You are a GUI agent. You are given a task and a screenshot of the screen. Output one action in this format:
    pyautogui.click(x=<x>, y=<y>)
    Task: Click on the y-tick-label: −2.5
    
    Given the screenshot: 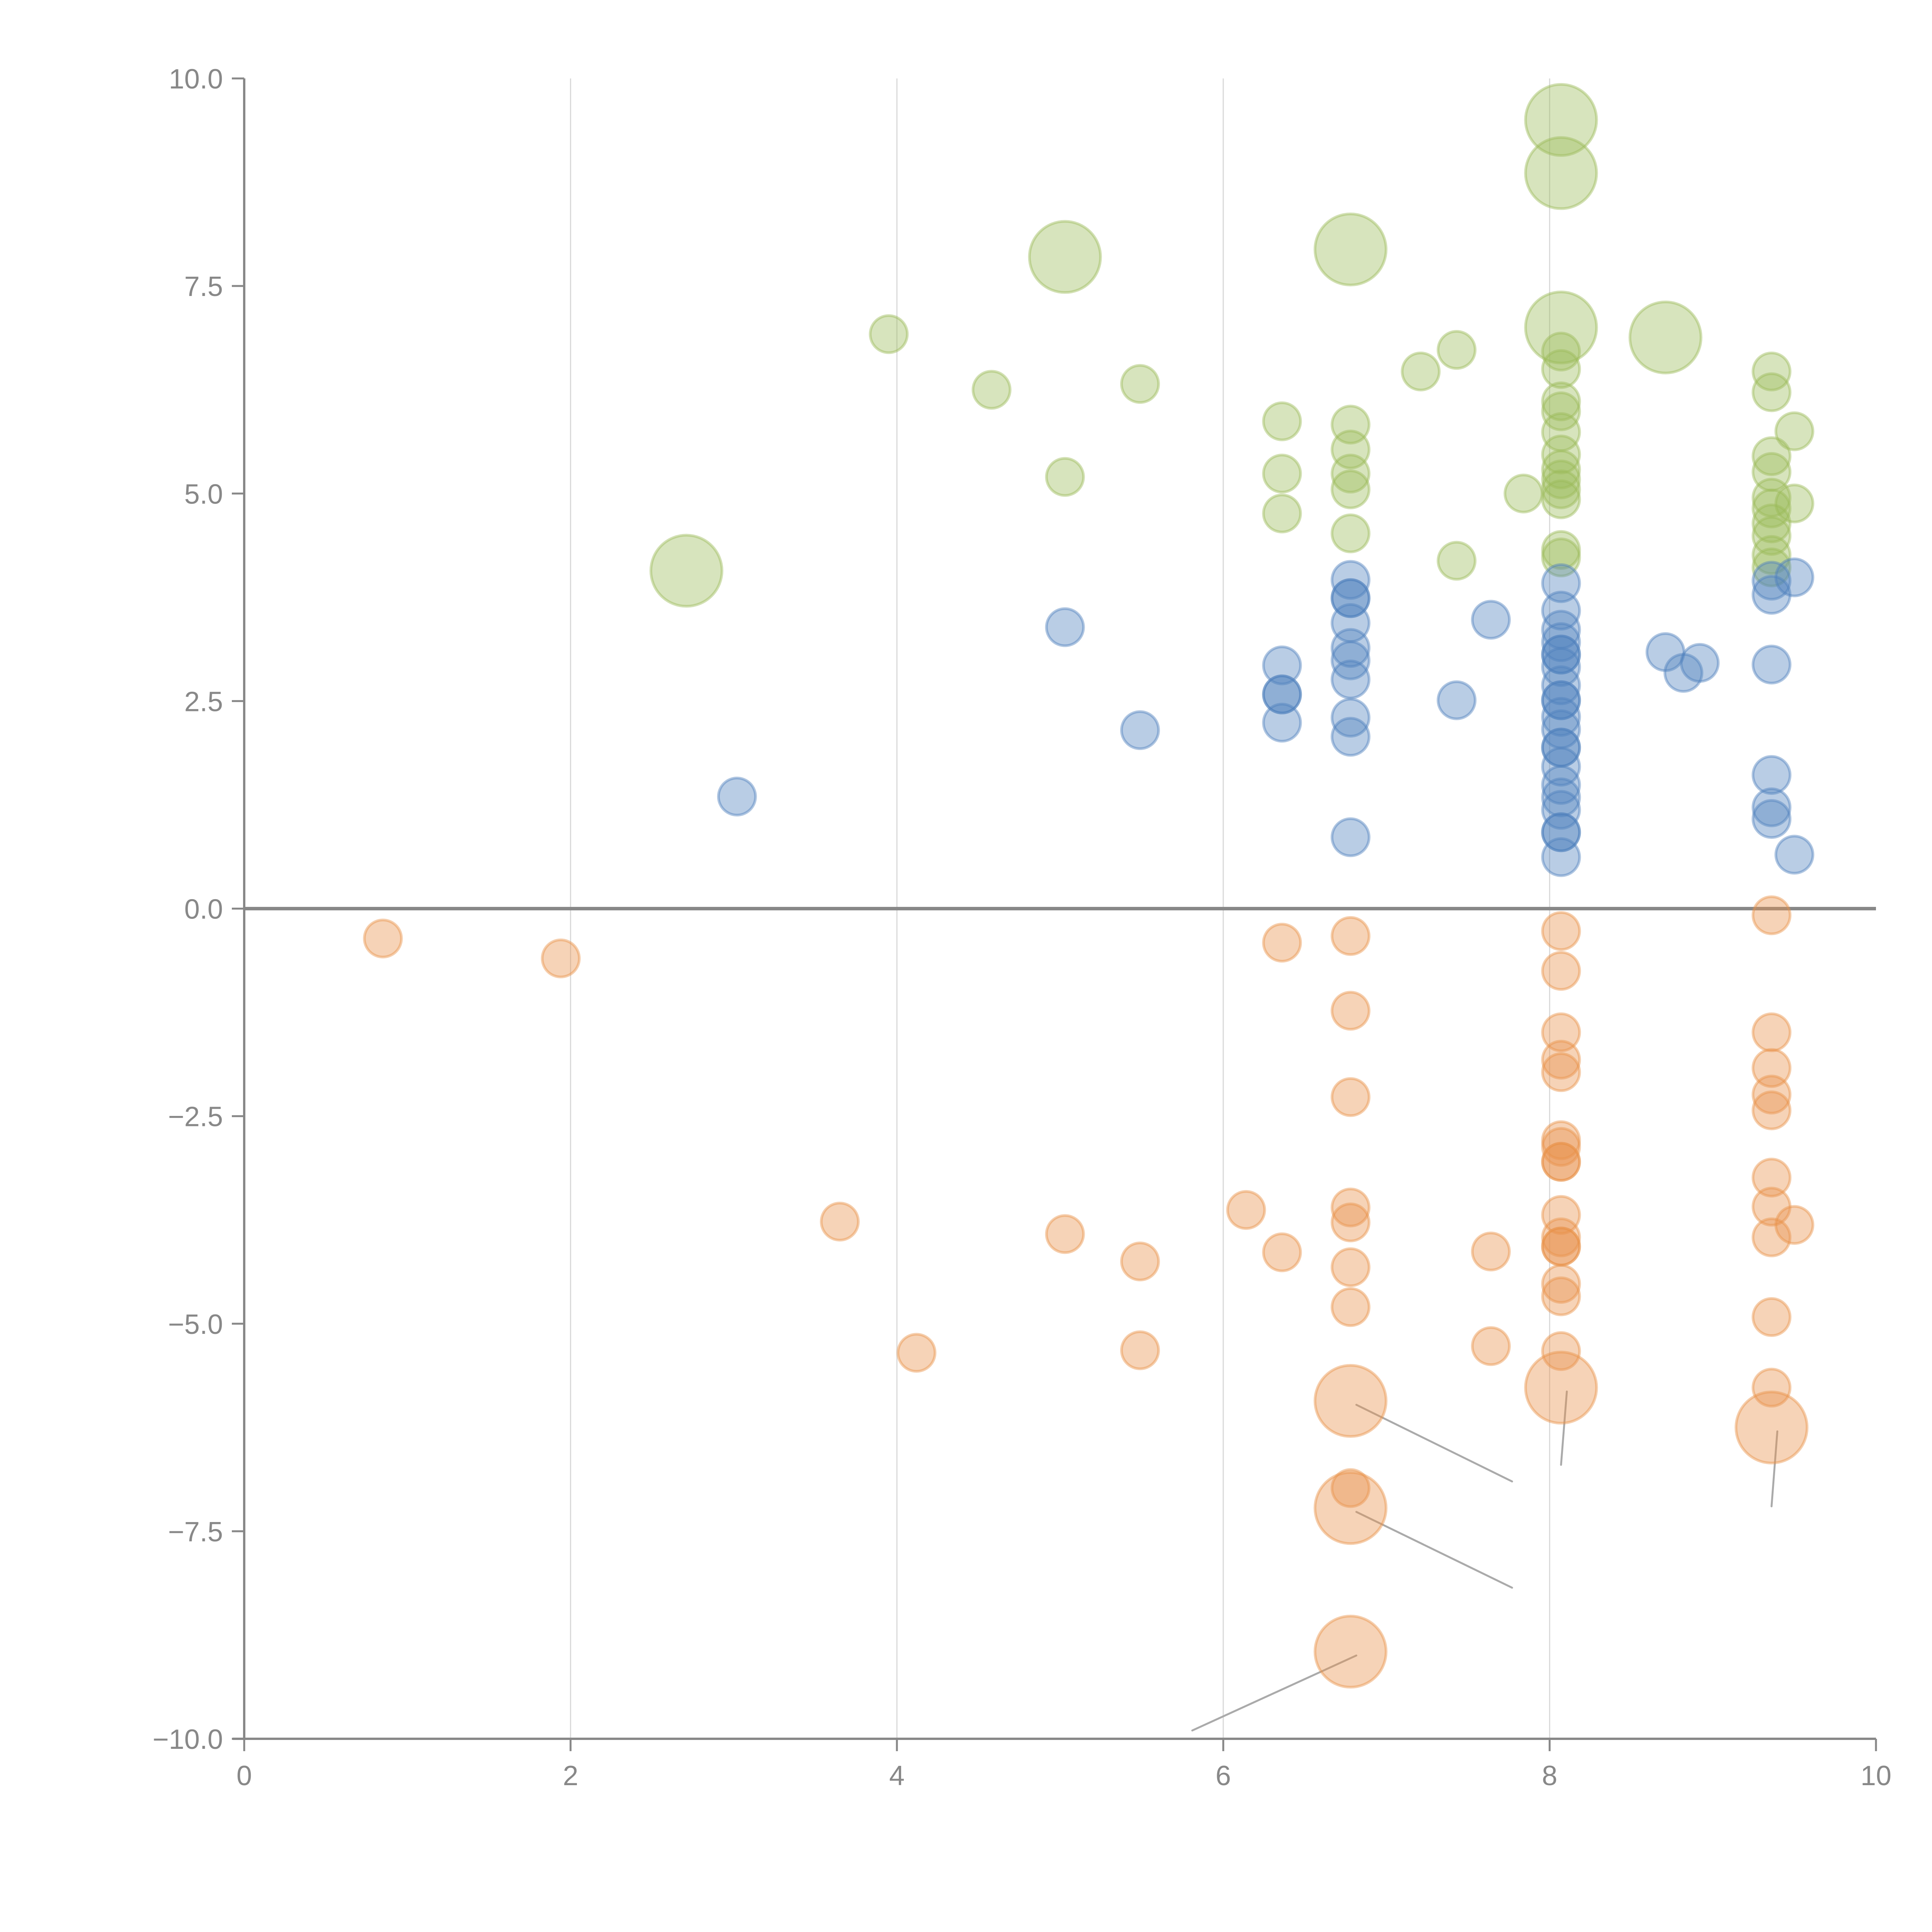 What is the action you would take?
    pyautogui.click(x=196, y=1118)
    